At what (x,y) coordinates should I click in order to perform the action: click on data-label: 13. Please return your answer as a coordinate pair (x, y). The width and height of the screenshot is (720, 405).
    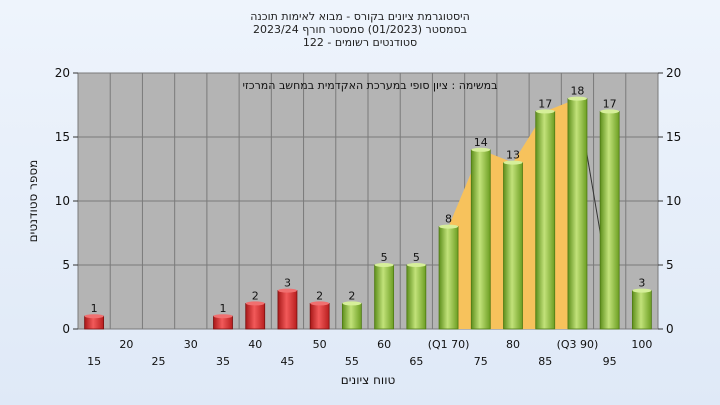
    Looking at the image, I should click on (513, 155).